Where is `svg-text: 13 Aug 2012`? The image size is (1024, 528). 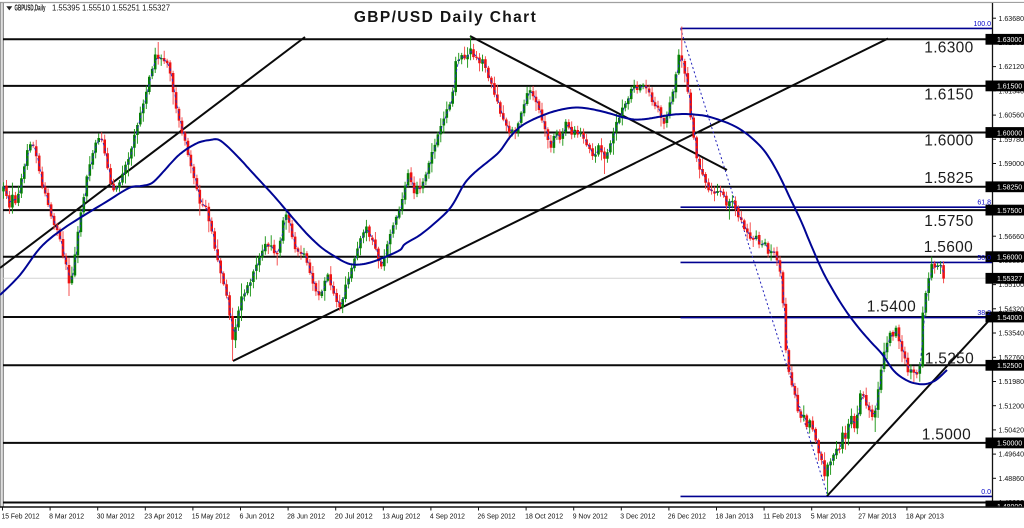 svg-text: 13 Aug 2012 is located at coordinates (401, 516).